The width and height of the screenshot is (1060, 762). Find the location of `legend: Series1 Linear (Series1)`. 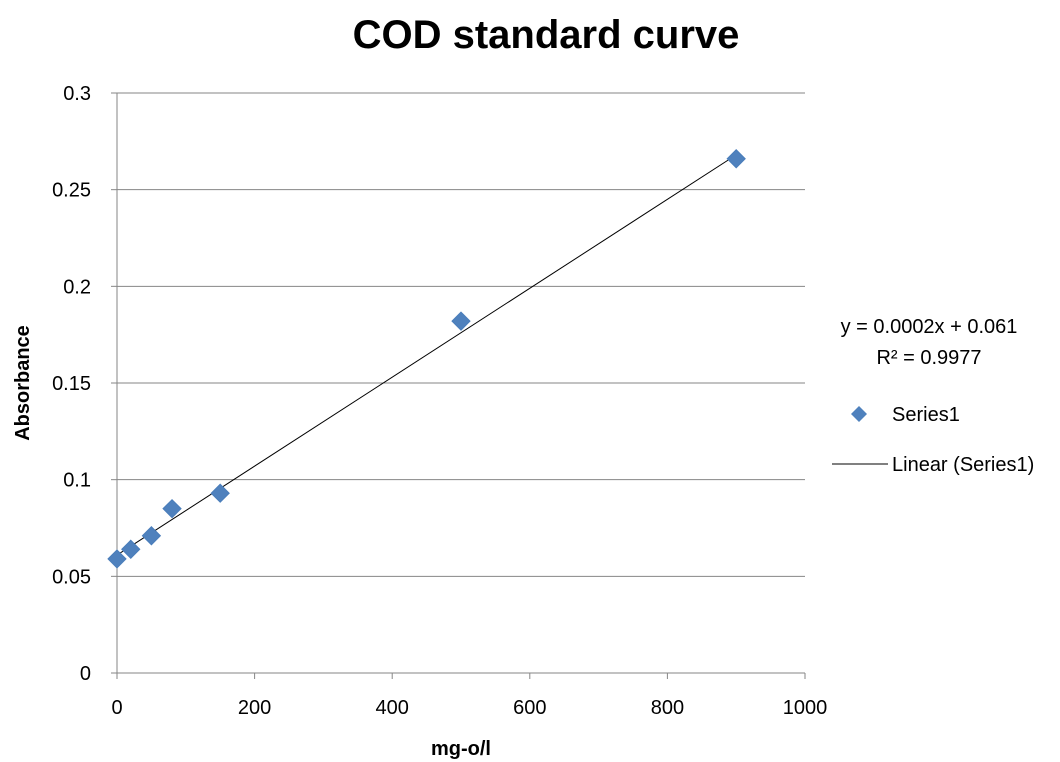

legend: Series1 Linear (Series1) is located at coordinates (933, 440).